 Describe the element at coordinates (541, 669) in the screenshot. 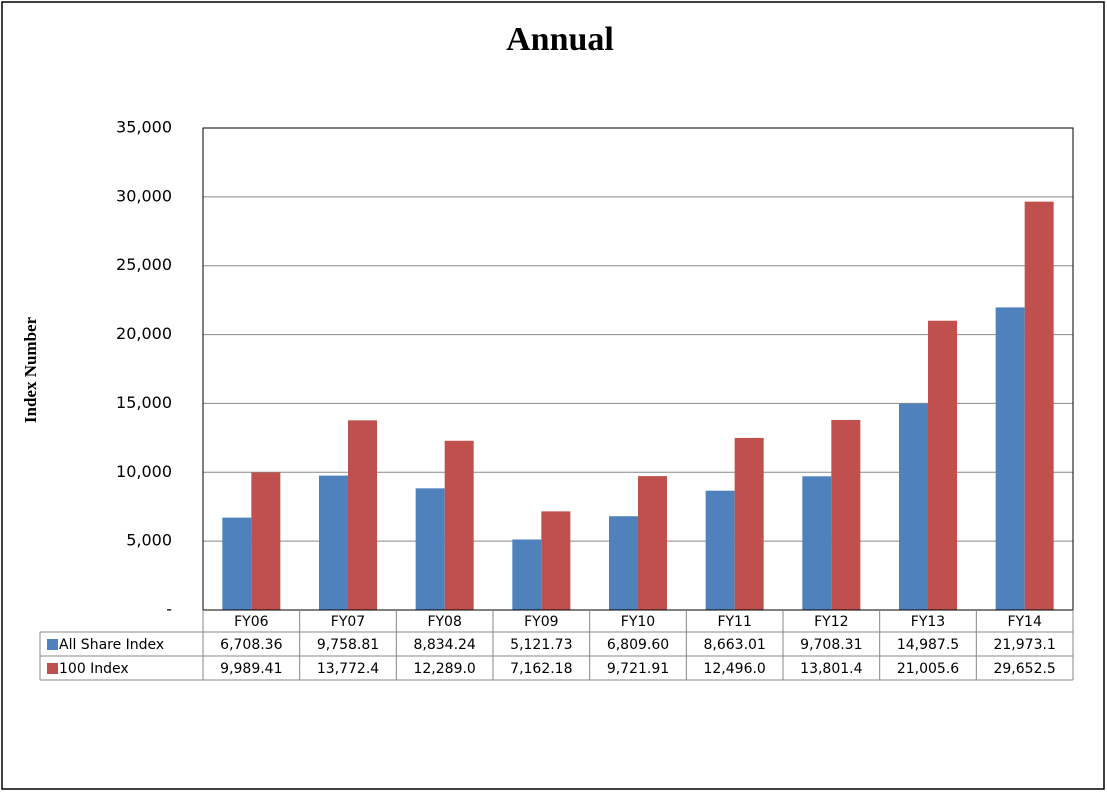

I see `table-value: 7,162.18` at that location.